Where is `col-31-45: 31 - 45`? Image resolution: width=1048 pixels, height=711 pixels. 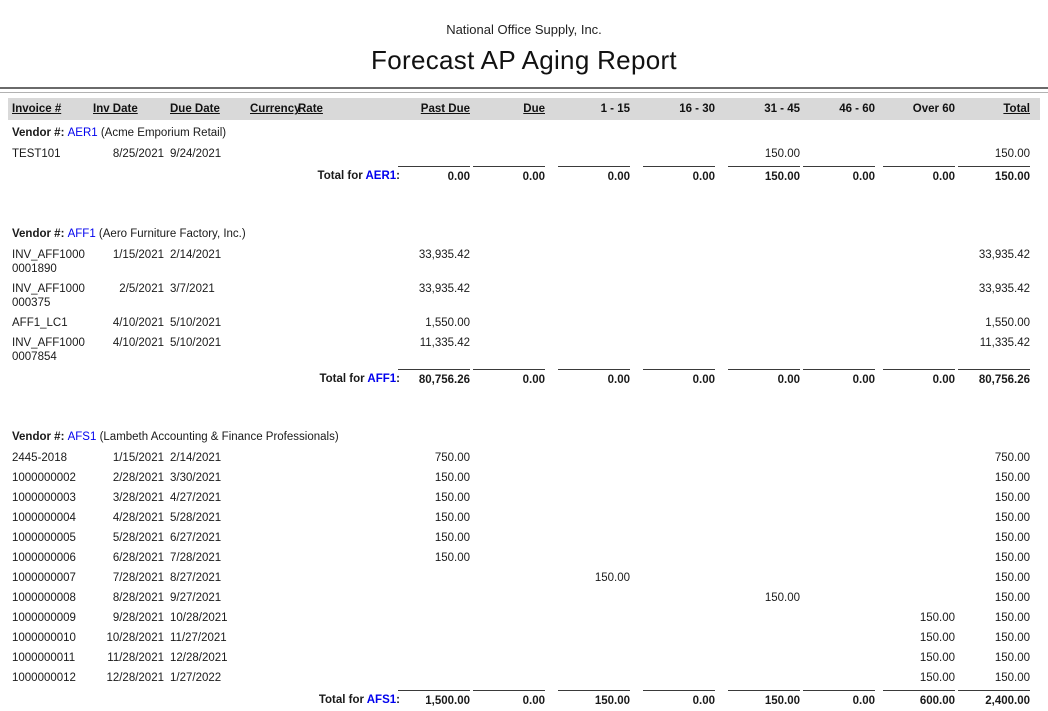 col-31-45: 31 - 45 is located at coordinates (782, 109).